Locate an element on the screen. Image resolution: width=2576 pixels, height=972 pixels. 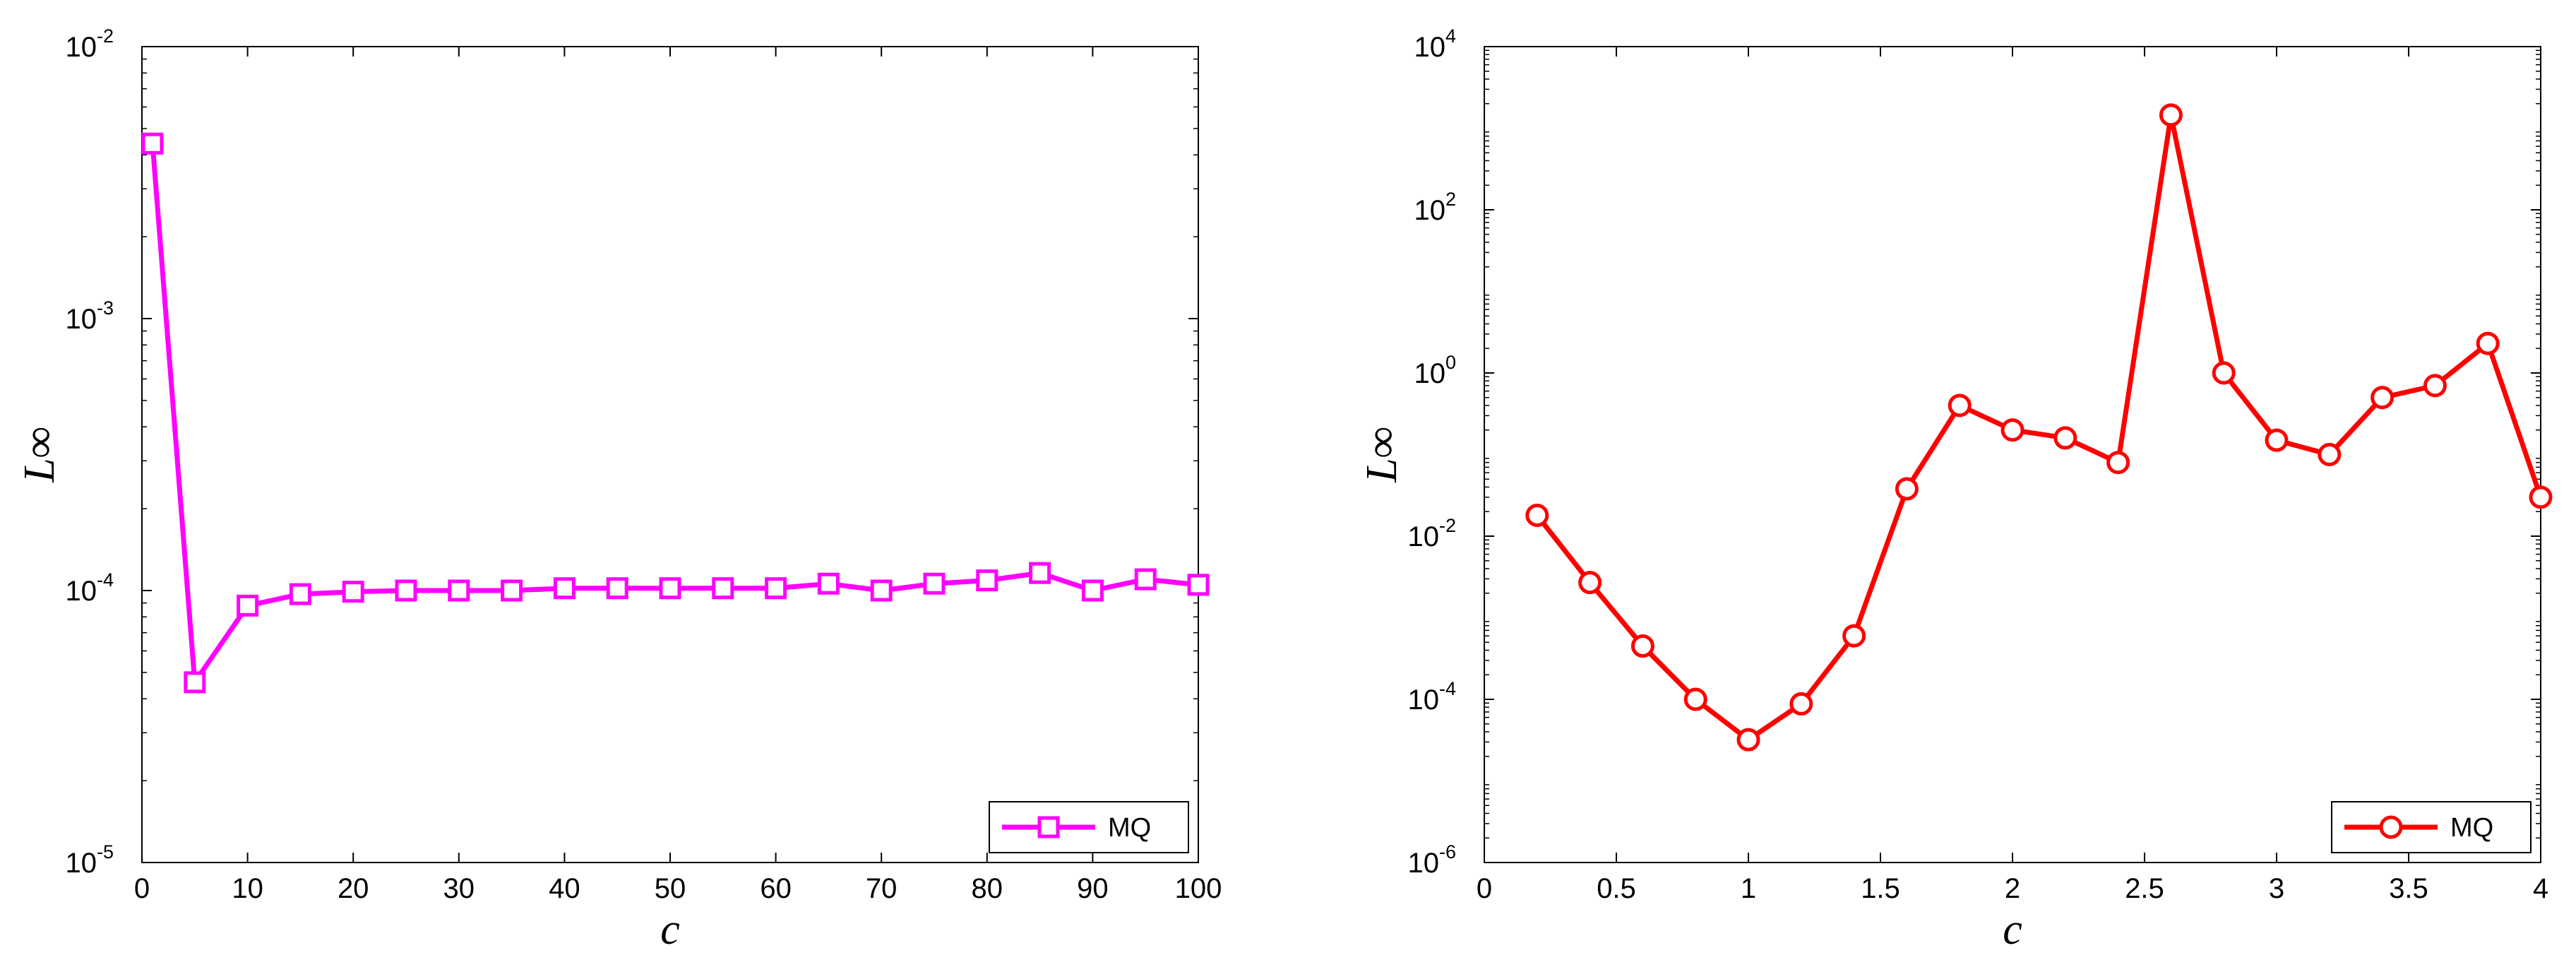
x-tick-label: 4 is located at coordinates (2540, 888).